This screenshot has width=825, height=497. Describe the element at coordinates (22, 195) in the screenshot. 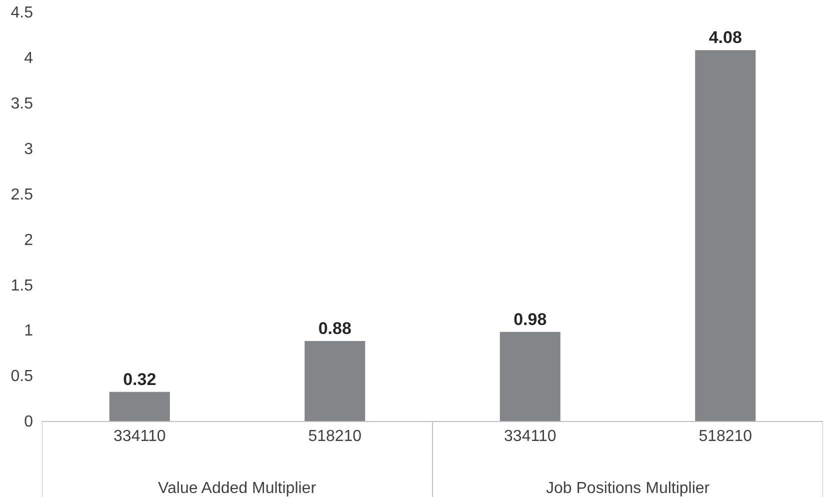

I see `y-tick-label: 2.5` at that location.